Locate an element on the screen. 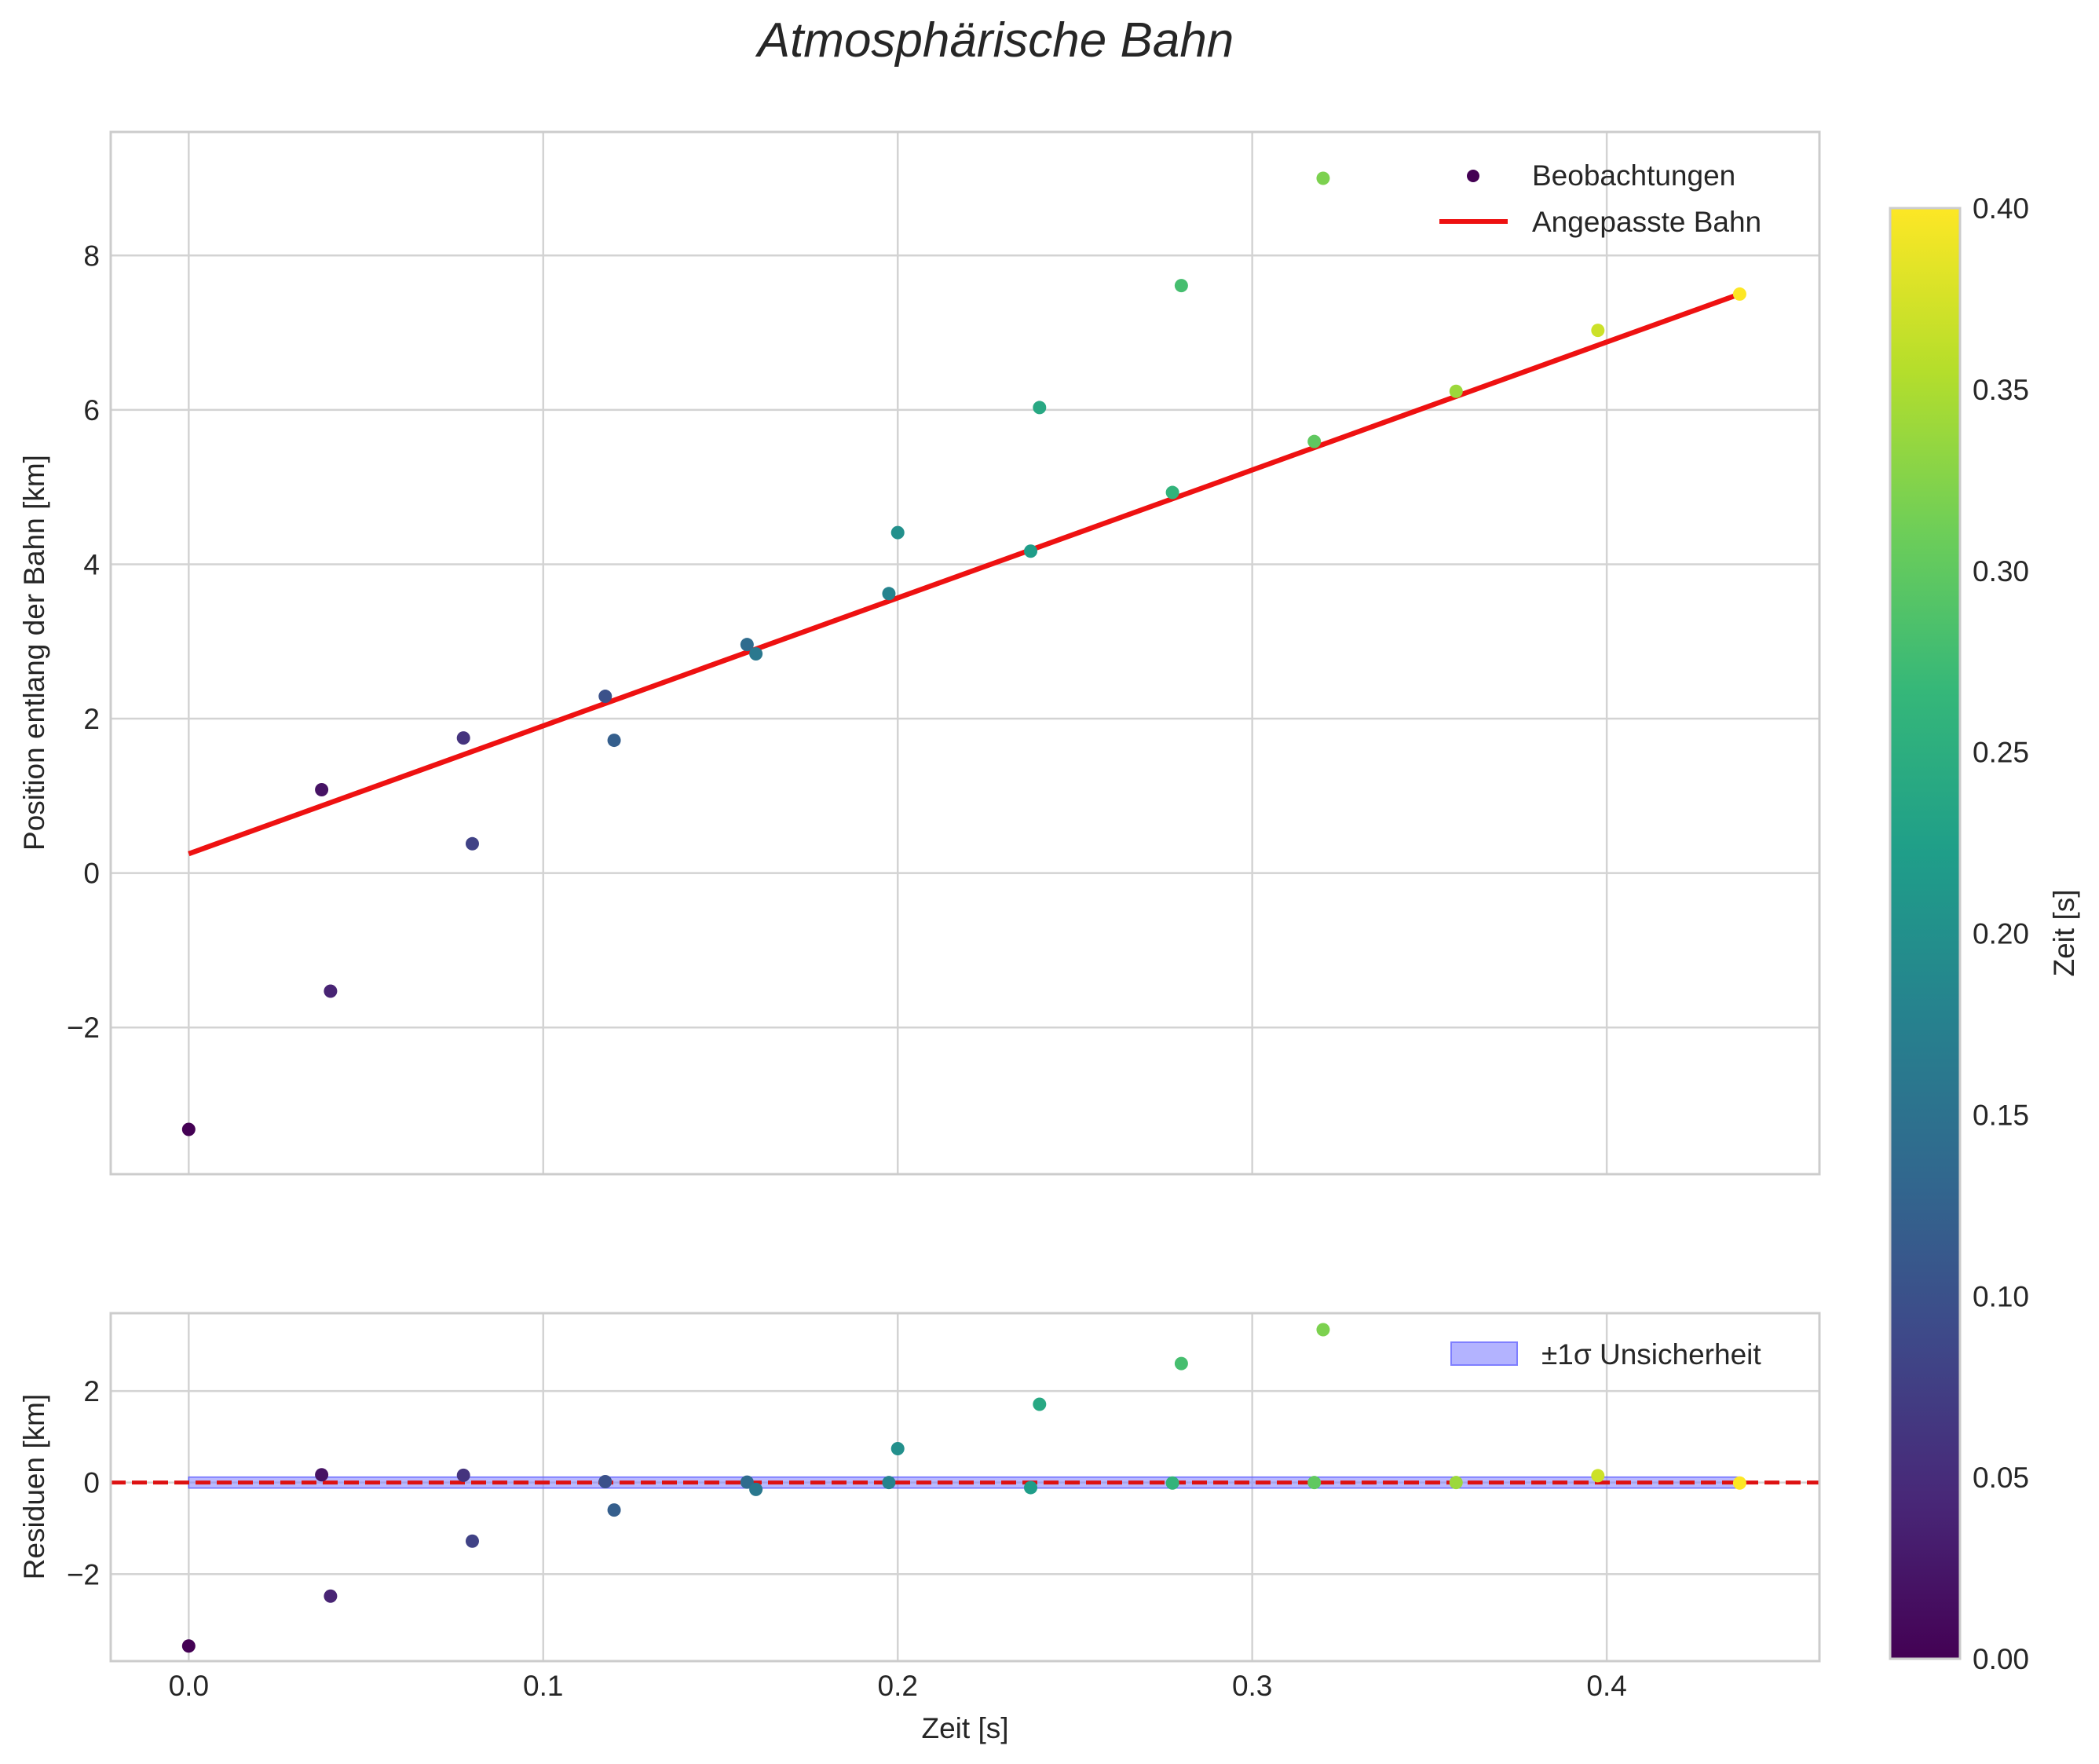 Image resolution: width=2099 pixels, height=1764 pixels. colorbar-gradient is located at coordinates (1925, 934).